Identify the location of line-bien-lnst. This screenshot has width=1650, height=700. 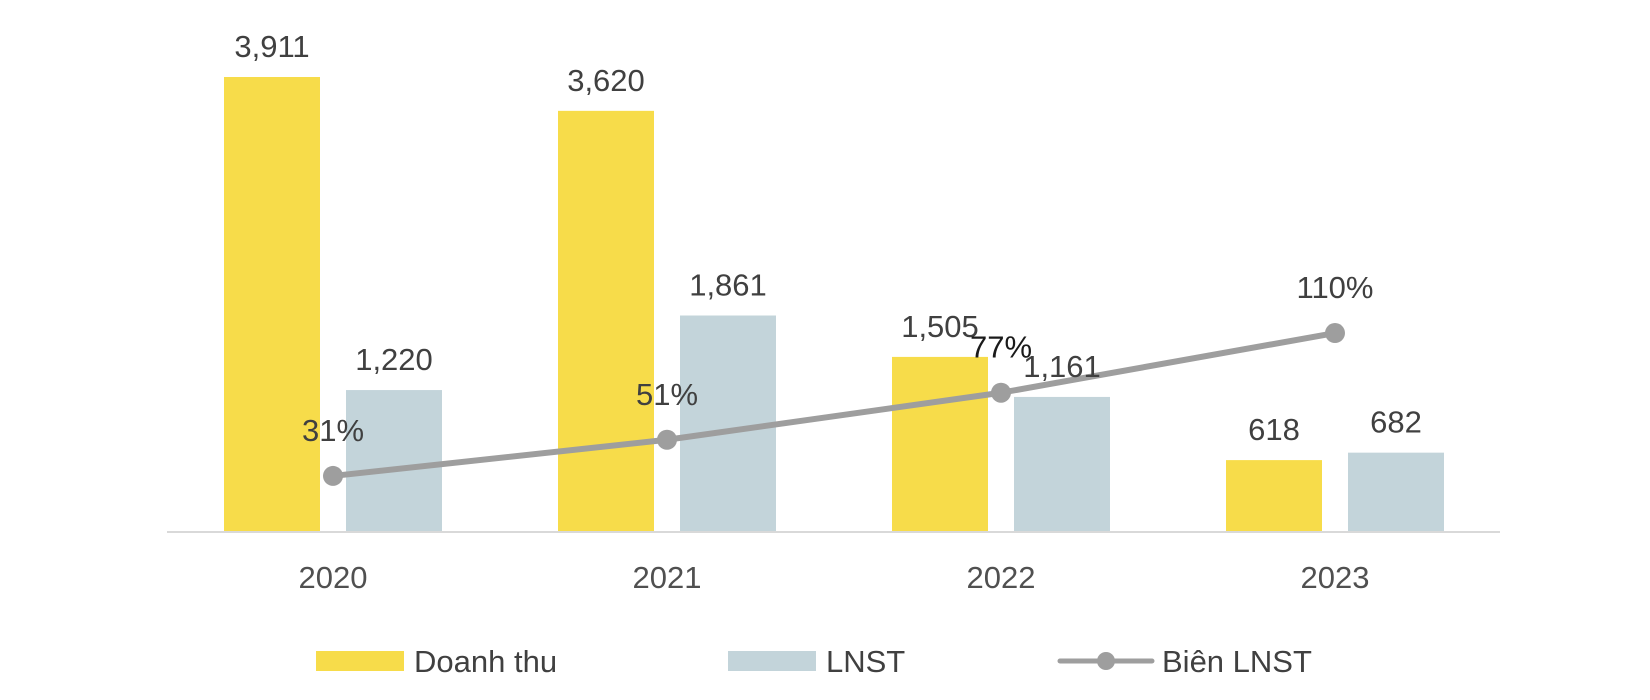
(834, 404).